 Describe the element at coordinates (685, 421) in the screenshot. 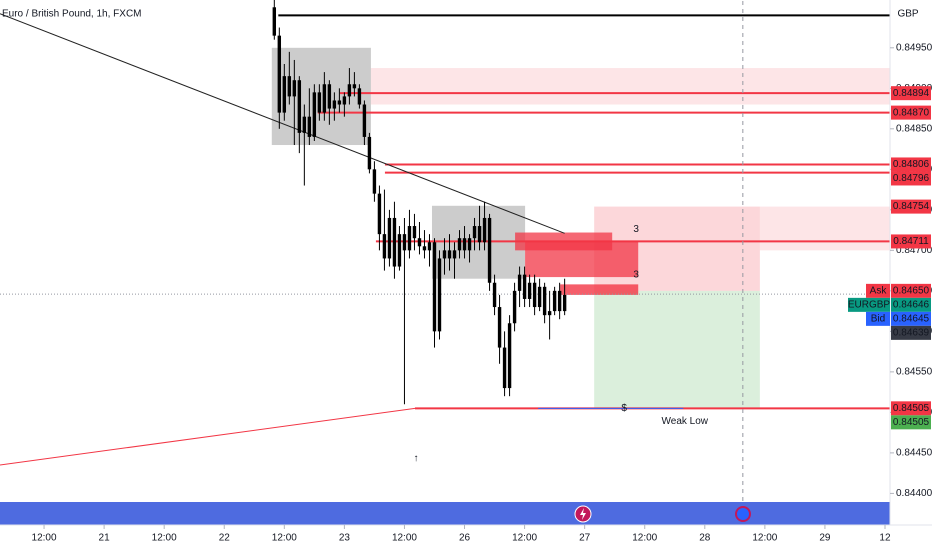

I see `annotation: Weak Low` at that location.